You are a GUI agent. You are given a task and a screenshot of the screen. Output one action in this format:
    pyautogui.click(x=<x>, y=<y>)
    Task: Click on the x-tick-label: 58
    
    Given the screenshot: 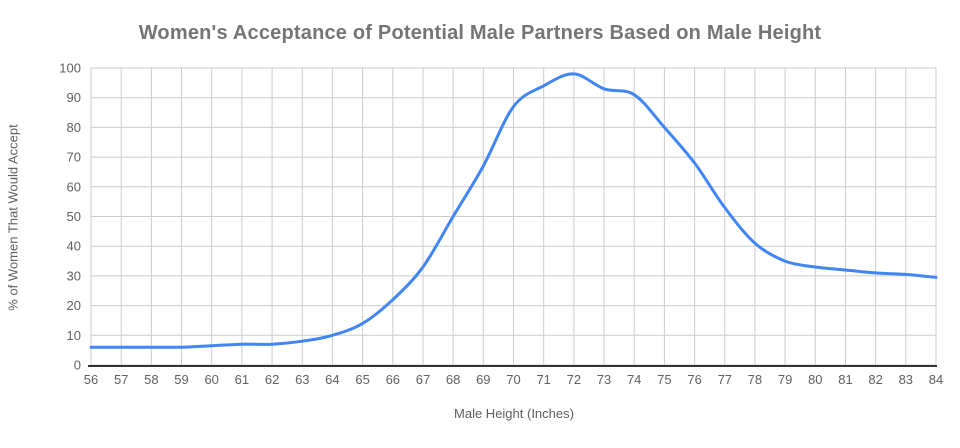 What is the action you would take?
    pyautogui.click(x=151, y=379)
    